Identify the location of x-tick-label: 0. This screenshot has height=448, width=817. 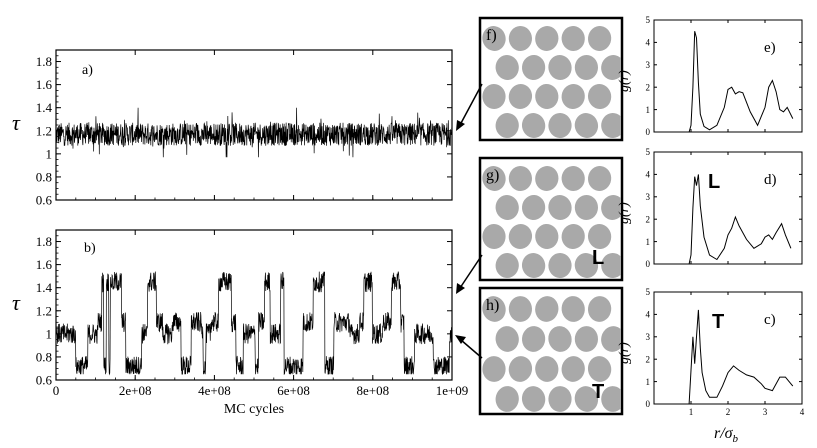
(56, 390).